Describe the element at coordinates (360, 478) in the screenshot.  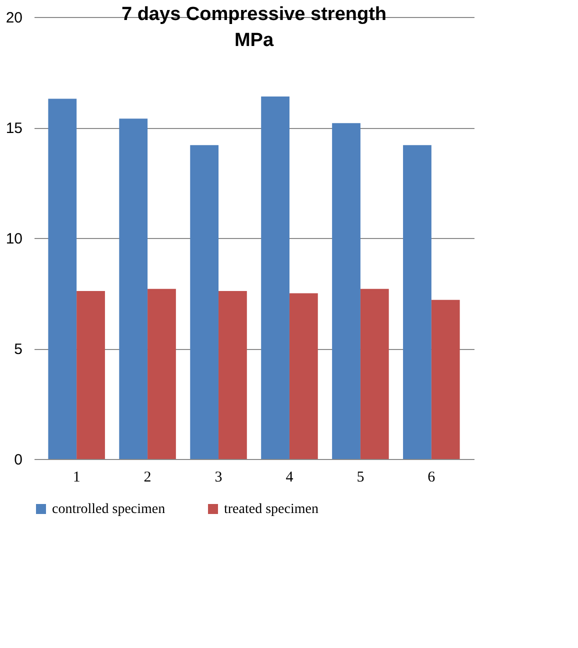
I see `x-tick-label: 5` at that location.